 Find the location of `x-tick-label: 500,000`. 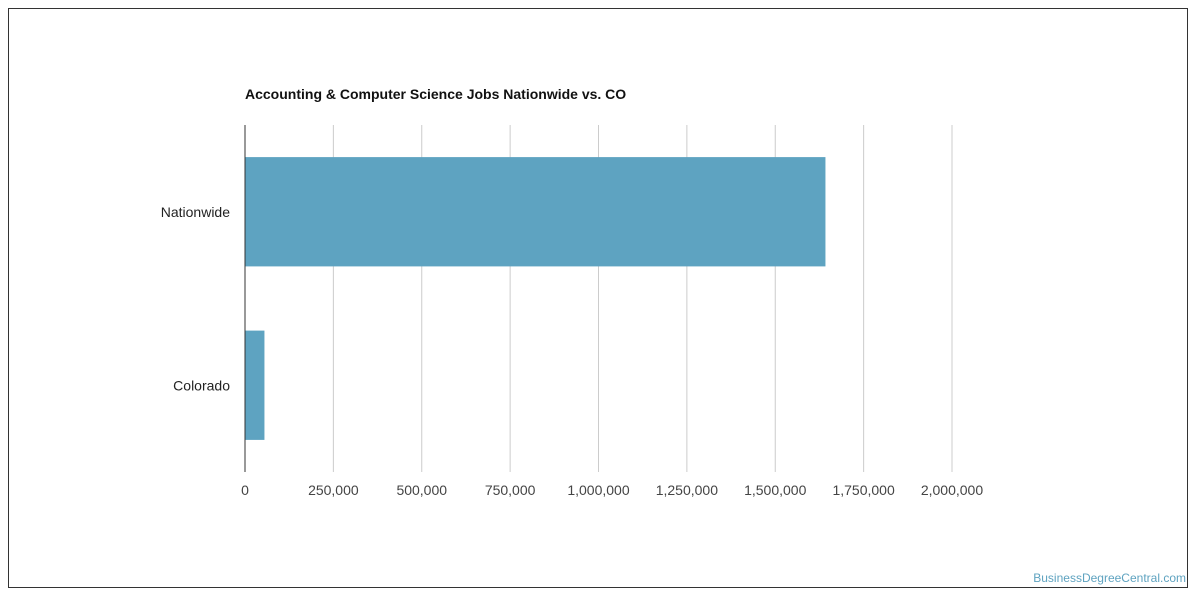

x-tick-label: 500,000 is located at coordinates (421, 490).